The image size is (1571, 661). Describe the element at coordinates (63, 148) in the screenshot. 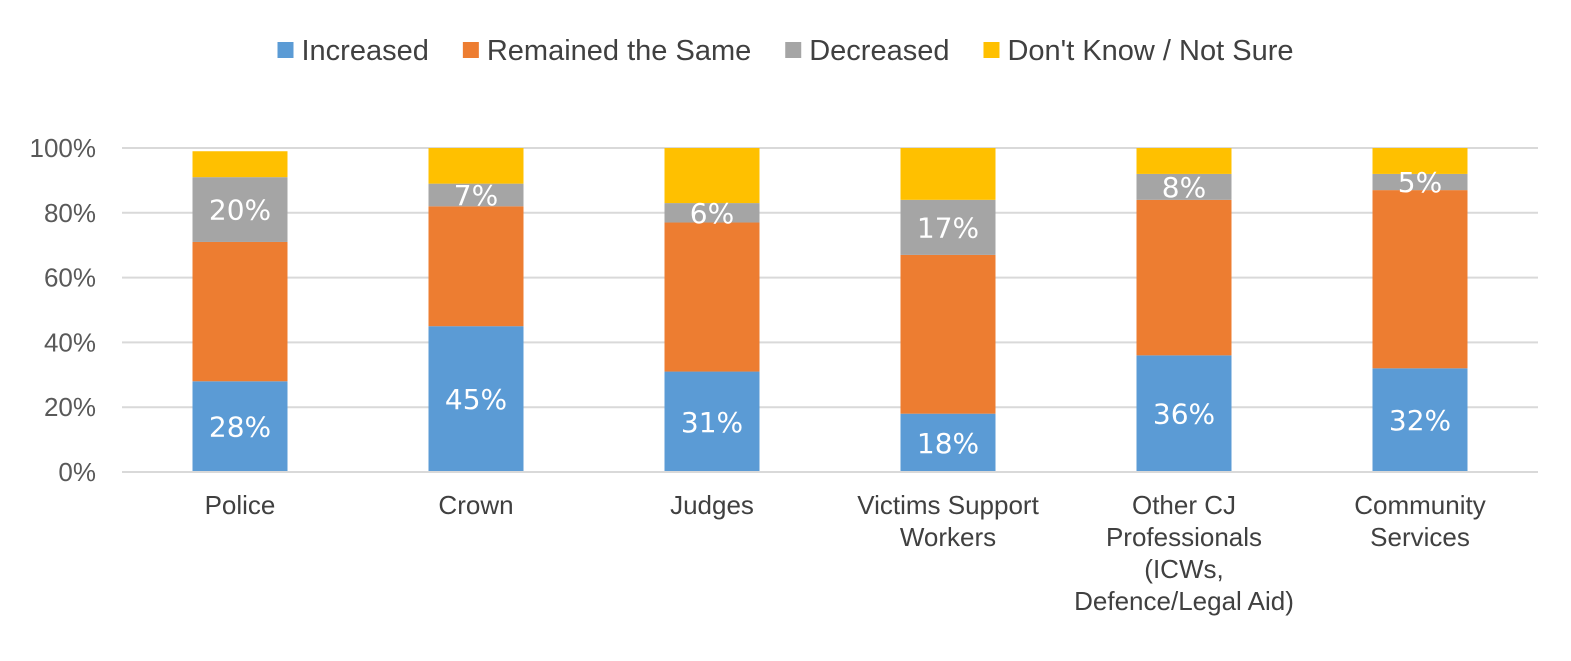

I see `y-tick-label: 100%` at that location.